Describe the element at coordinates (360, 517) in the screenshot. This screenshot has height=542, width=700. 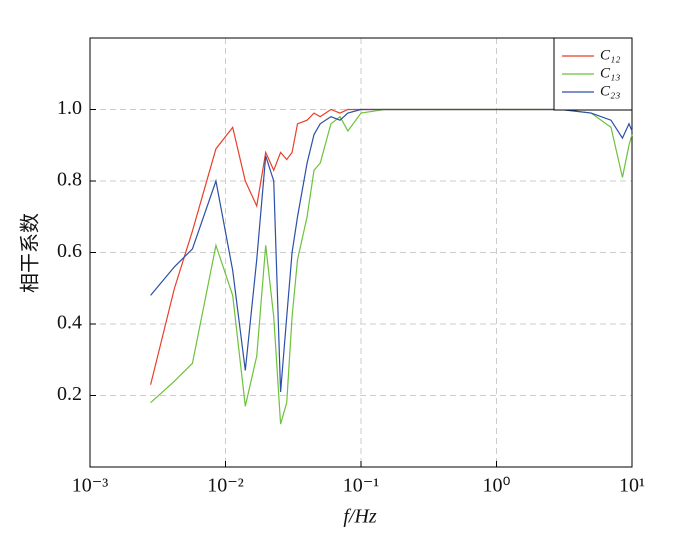
I see `x-axis-label: f/Hz` at that location.